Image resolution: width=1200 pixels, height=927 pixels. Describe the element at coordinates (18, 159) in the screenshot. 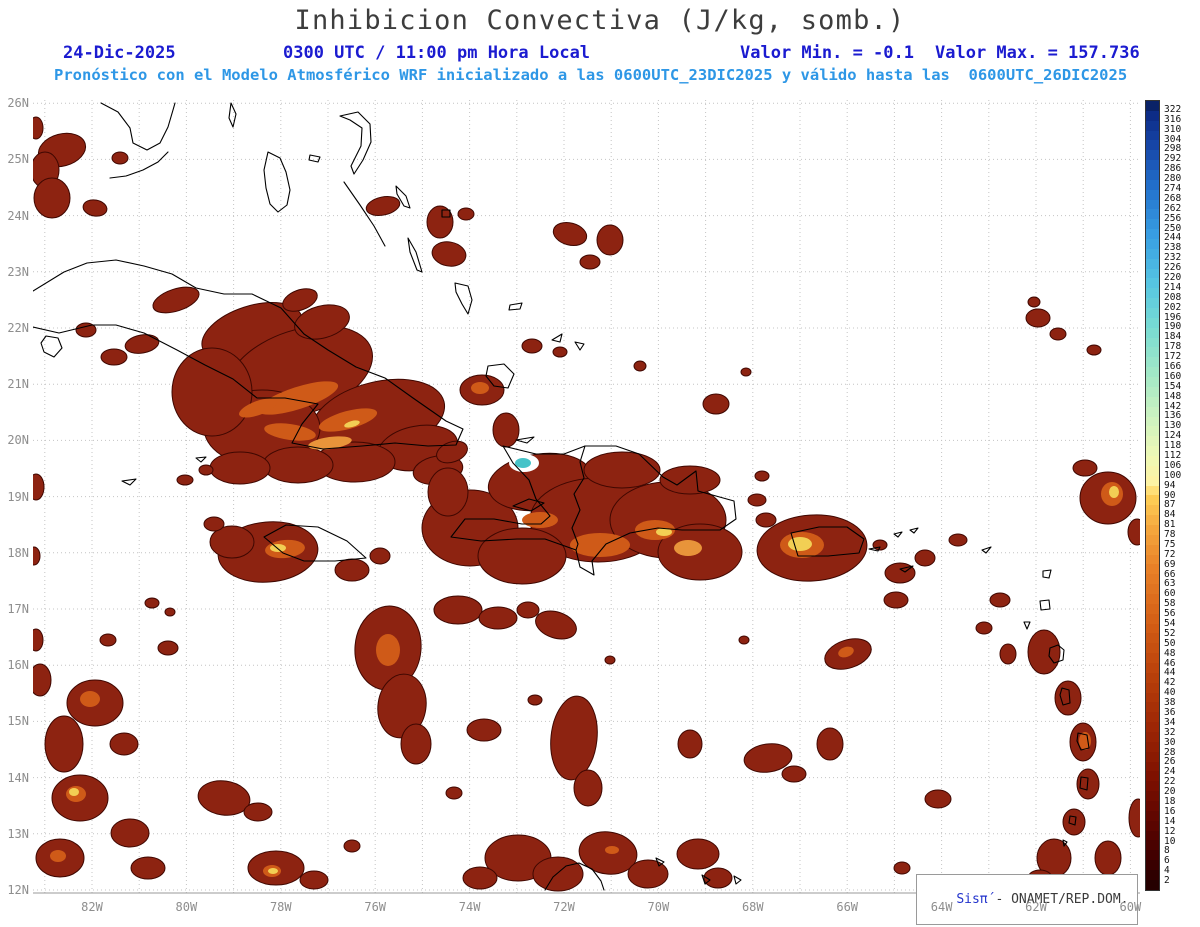

I see `lat-label: 25N` at that location.